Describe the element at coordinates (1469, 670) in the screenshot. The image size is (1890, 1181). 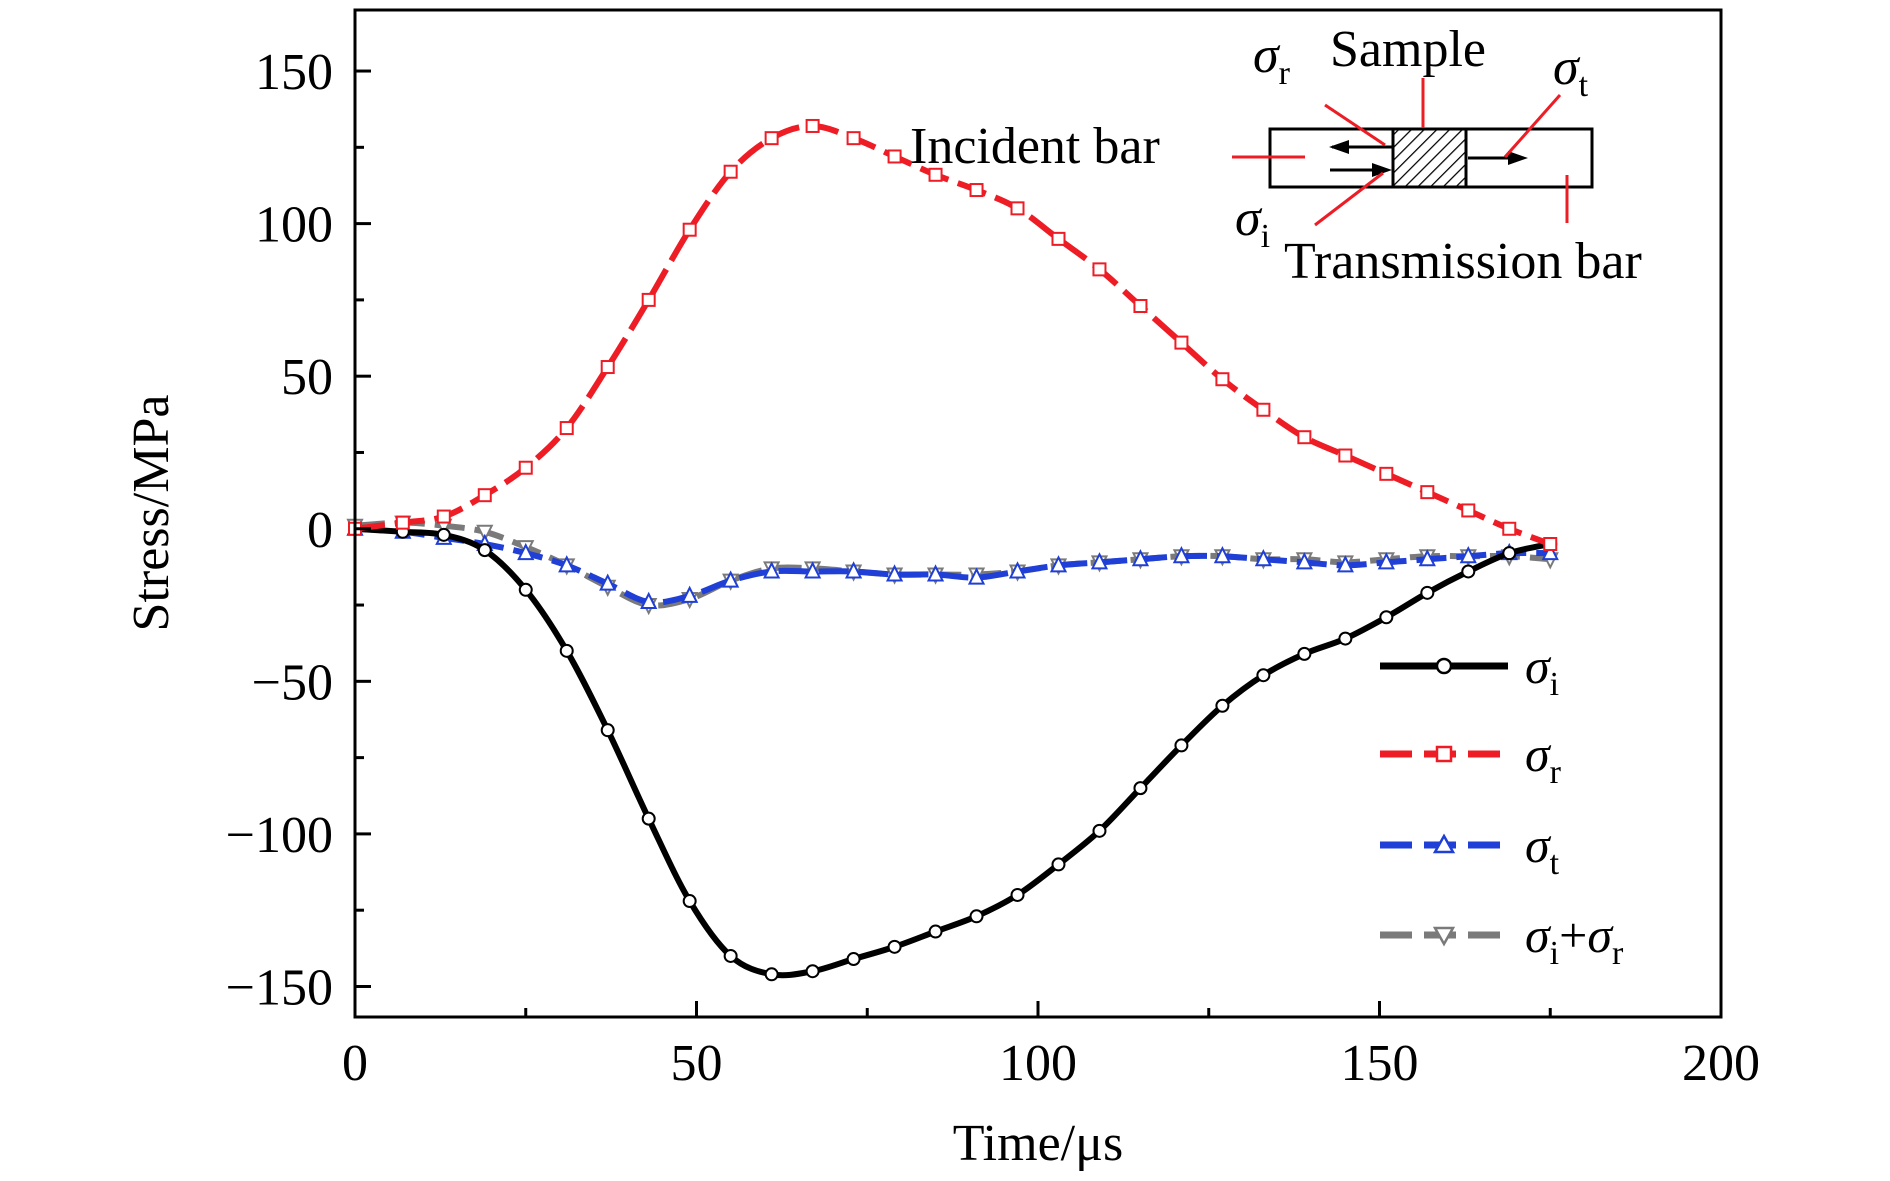
I see `legend-entry-sigma-i: σi` at that location.